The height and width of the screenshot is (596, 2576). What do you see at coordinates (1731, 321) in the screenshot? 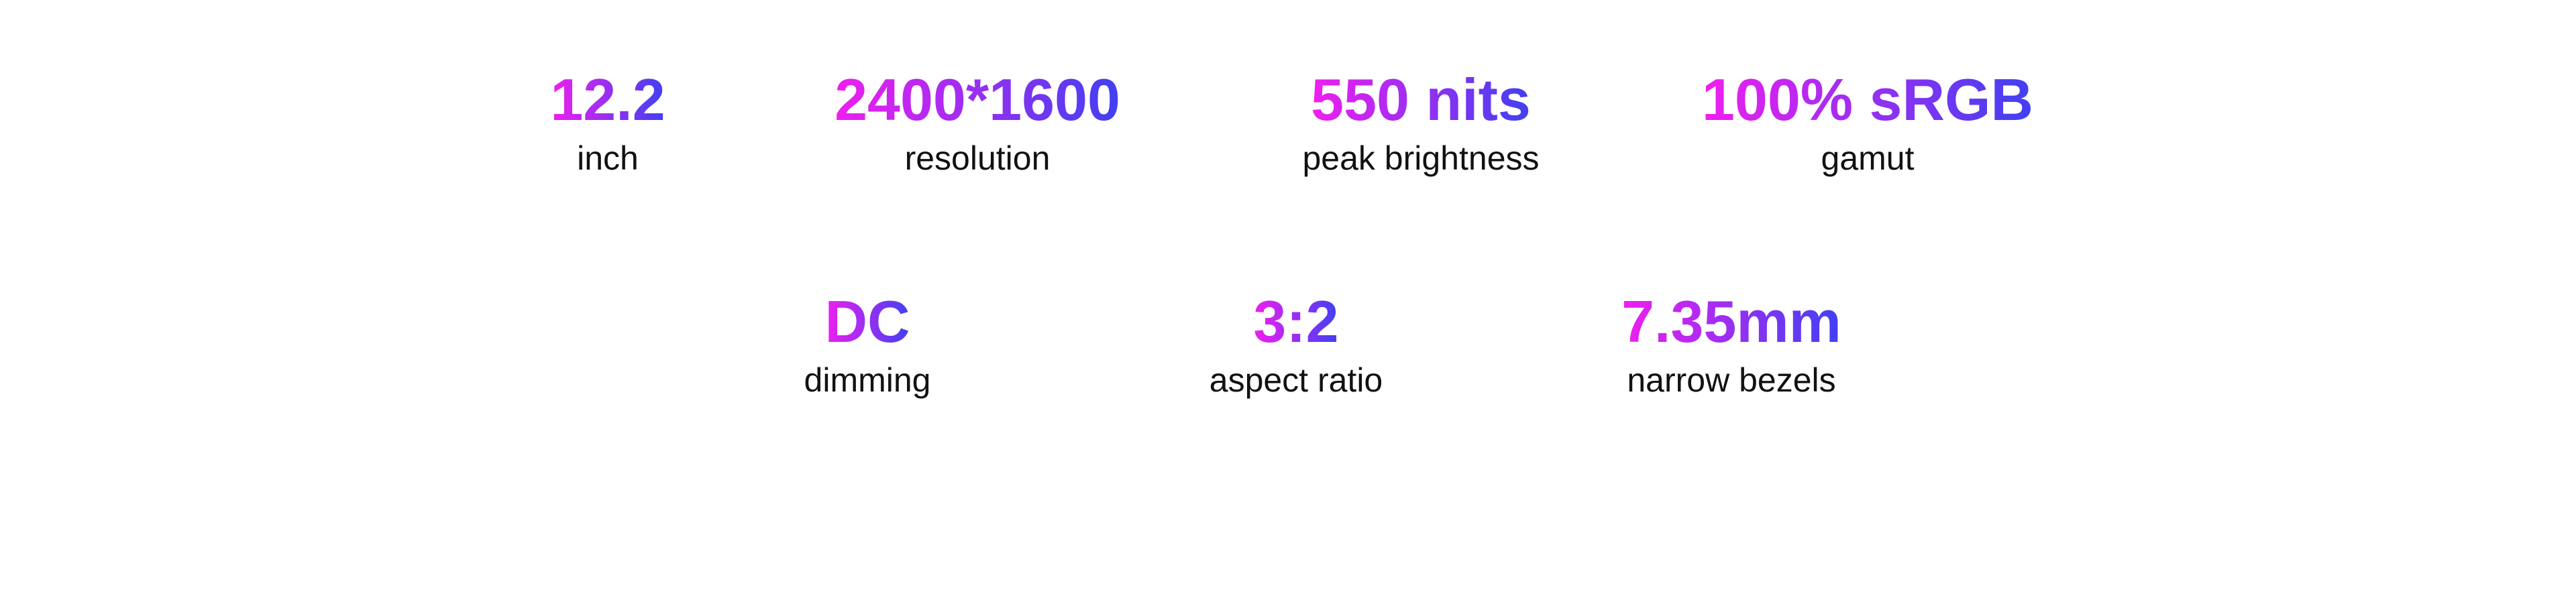
I see `spec-value: 7.35mm` at bounding box center [1731, 321].